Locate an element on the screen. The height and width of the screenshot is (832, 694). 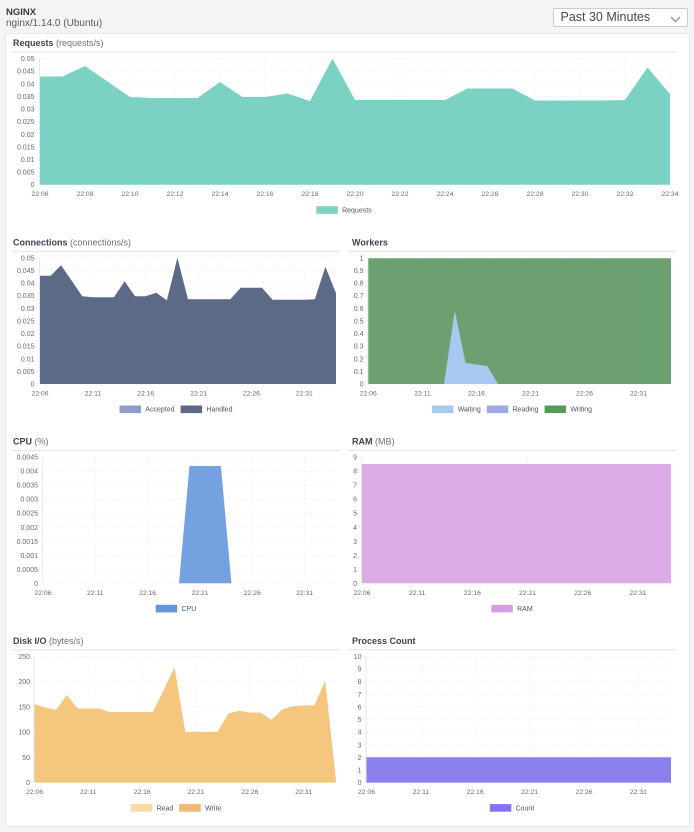
svg-text: 22:22 is located at coordinates (399, 194).